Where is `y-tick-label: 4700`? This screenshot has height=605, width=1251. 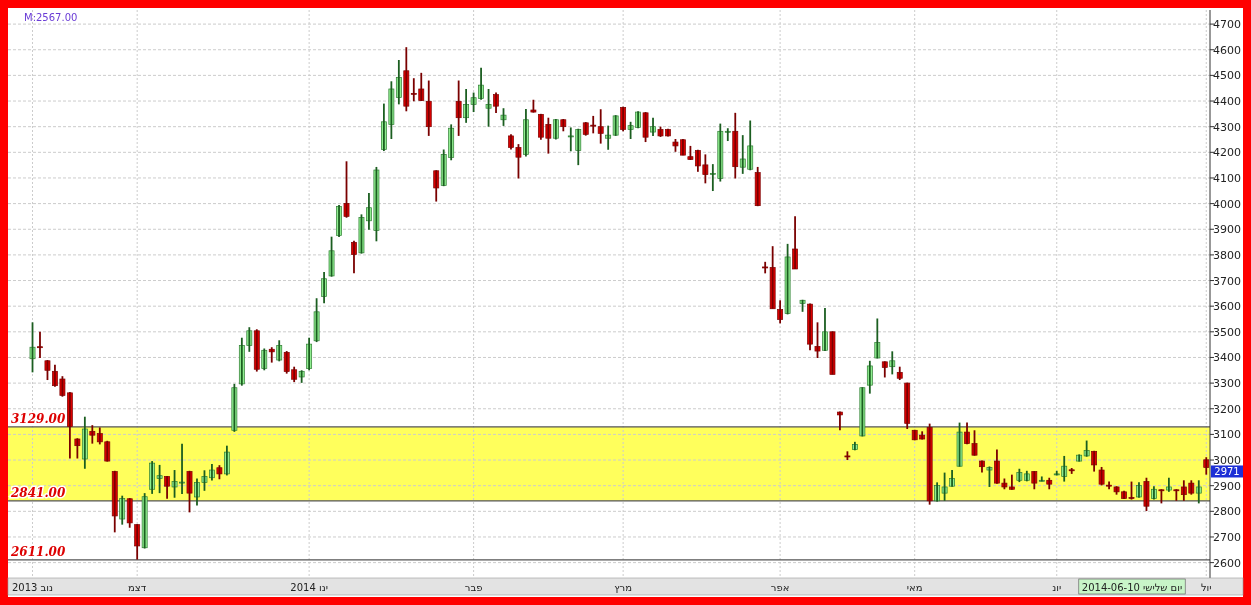
y-tick-label: 4700 is located at coordinates (1227, 25).